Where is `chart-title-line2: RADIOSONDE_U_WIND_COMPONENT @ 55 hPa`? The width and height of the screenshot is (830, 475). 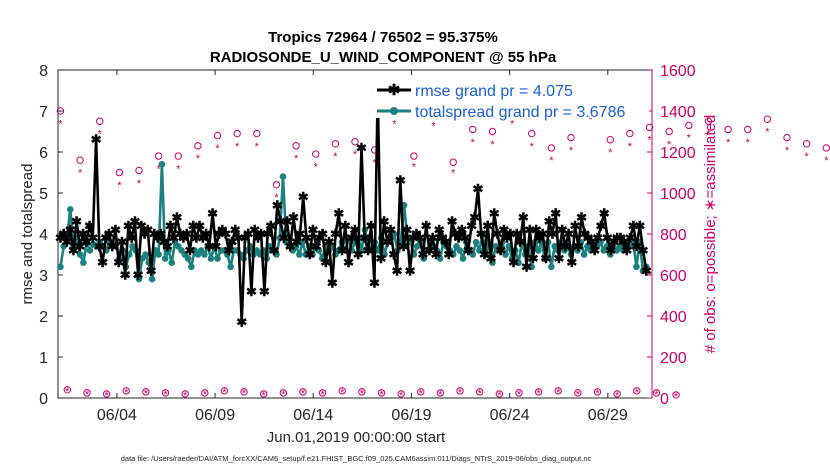 chart-title-line2: RADIOSONDE_U_WIND_COMPONENT @ 55 hPa is located at coordinates (383, 57).